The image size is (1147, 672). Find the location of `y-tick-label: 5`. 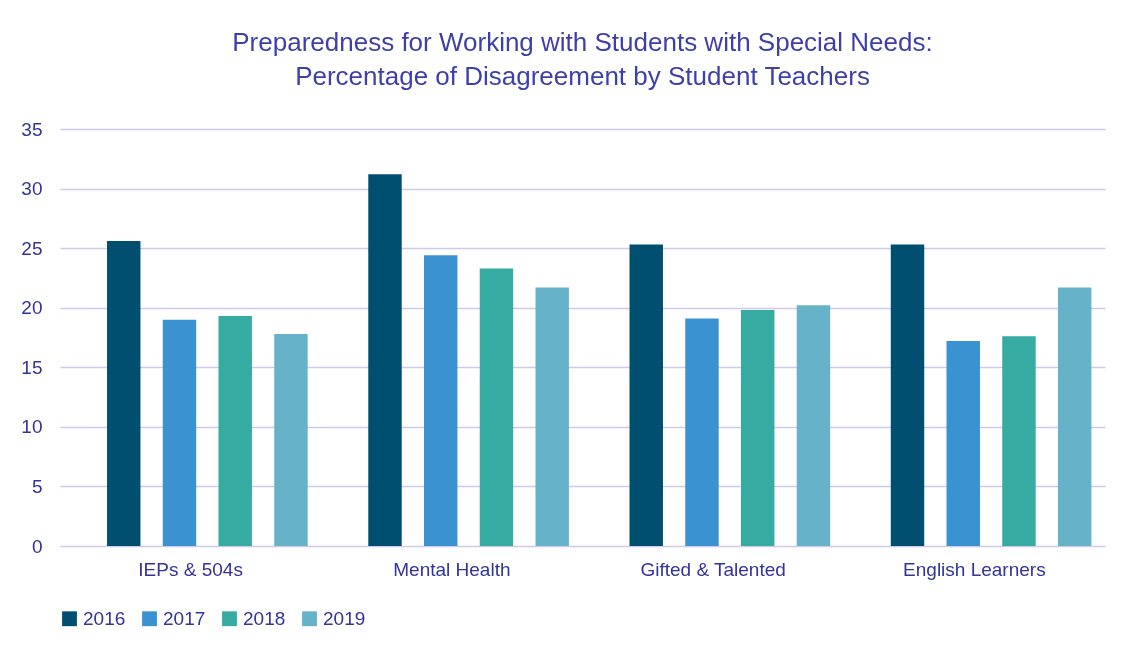

y-tick-label: 5 is located at coordinates (37, 486).